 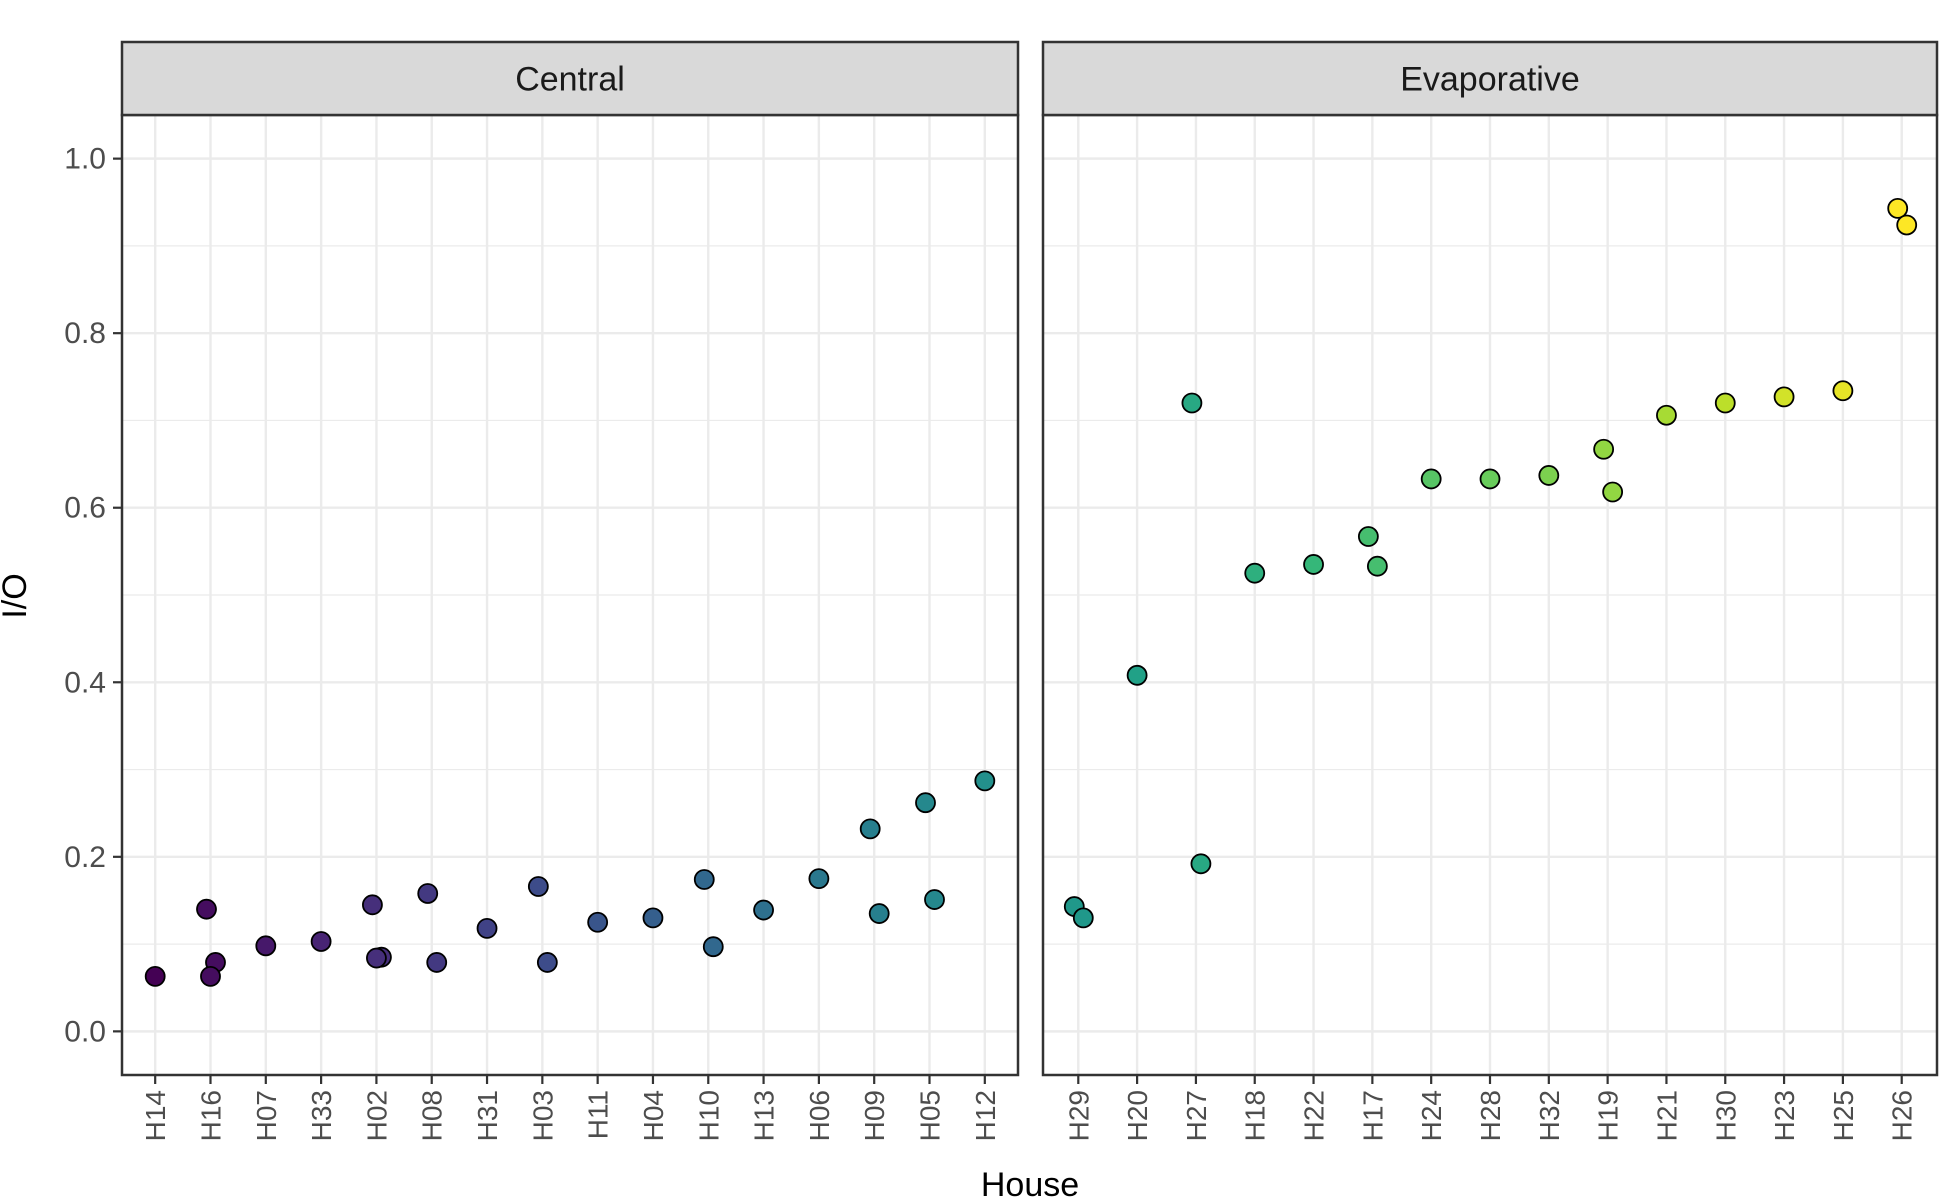 What do you see at coordinates (321, 1115) in the screenshot?
I see `x-tick-label: H33` at bounding box center [321, 1115].